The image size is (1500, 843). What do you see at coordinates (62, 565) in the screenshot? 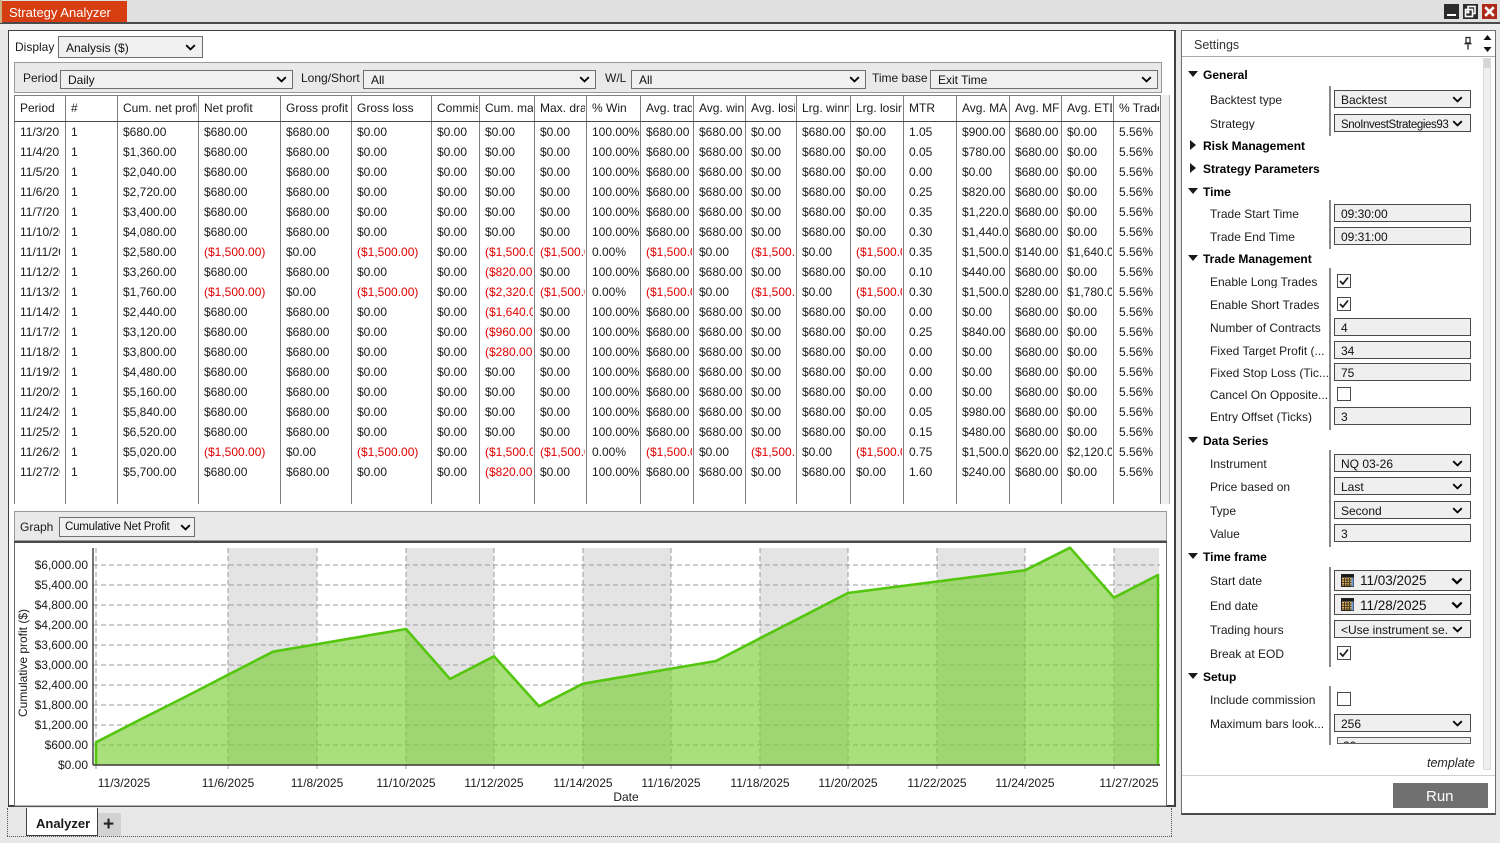
I see `svg-text: $6,000.00` at bounding box center [62, 565].